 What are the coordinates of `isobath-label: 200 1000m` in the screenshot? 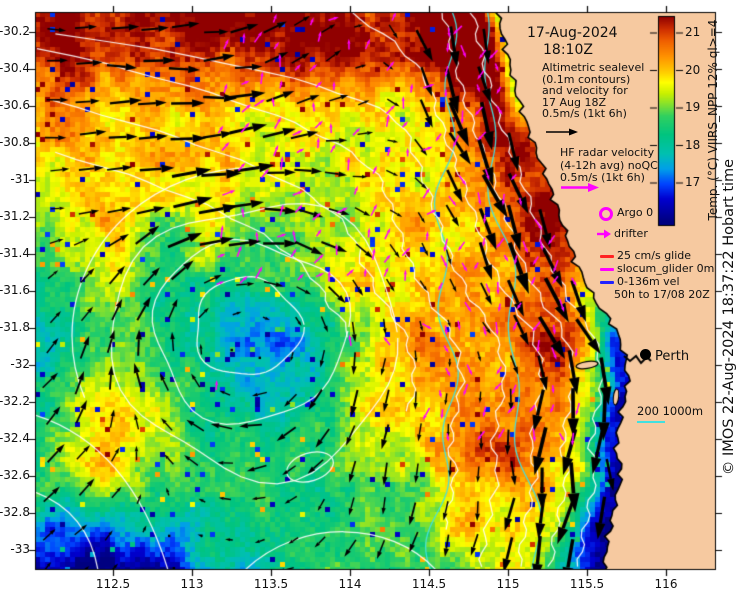 It's located at (670, 411).